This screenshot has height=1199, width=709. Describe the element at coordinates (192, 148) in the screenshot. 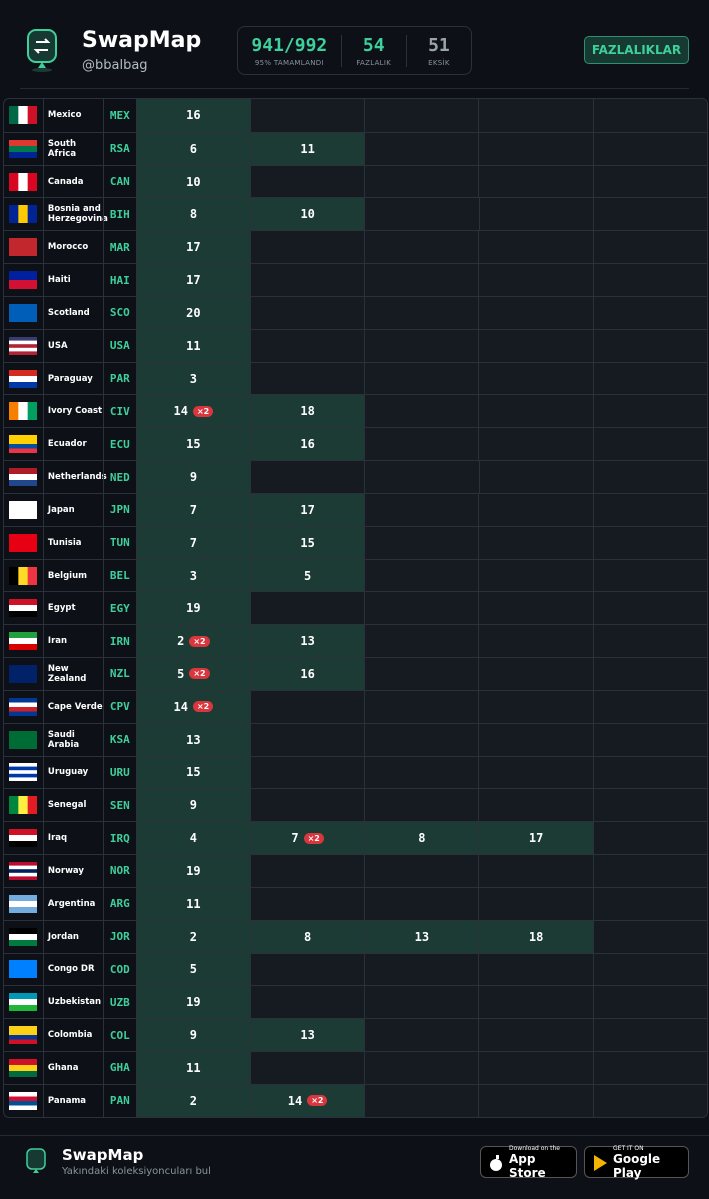

I see `sticker-cell: 6` at that location.